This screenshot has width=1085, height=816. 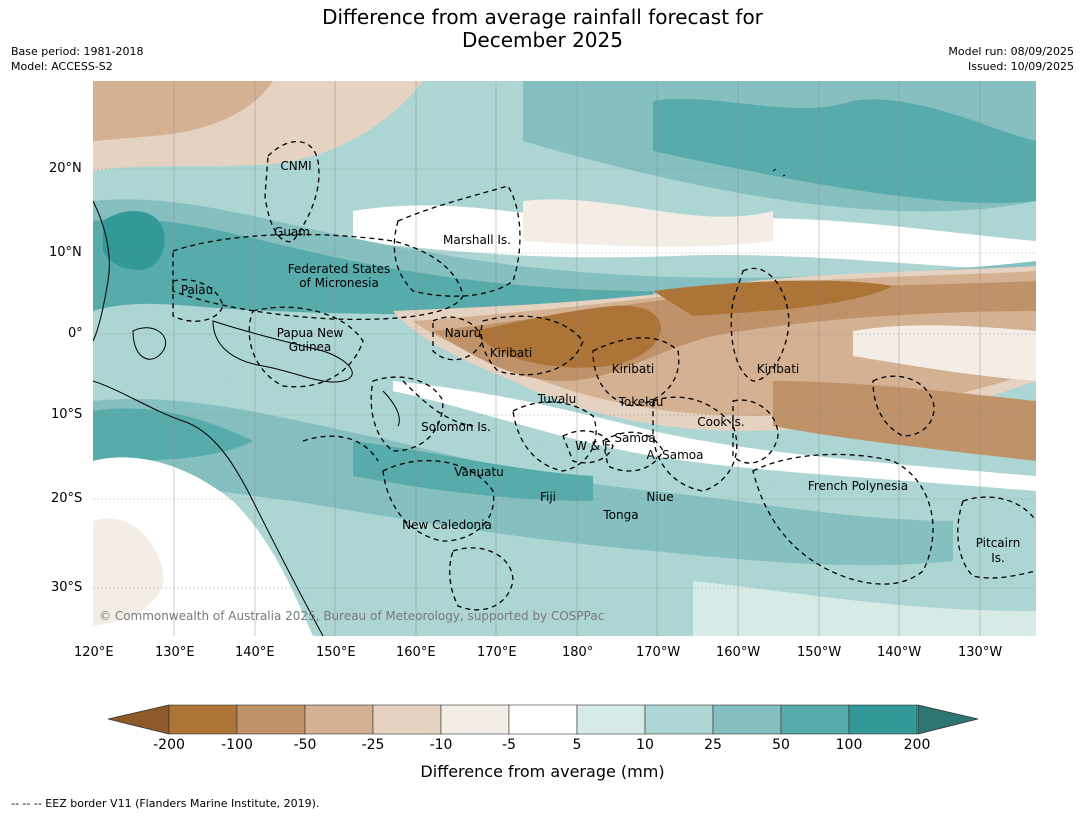 What do you see at coordinates (980, 652) in the screenshot?
I see `lon-label-130w: 130°W` at bounding box center [980, 652].